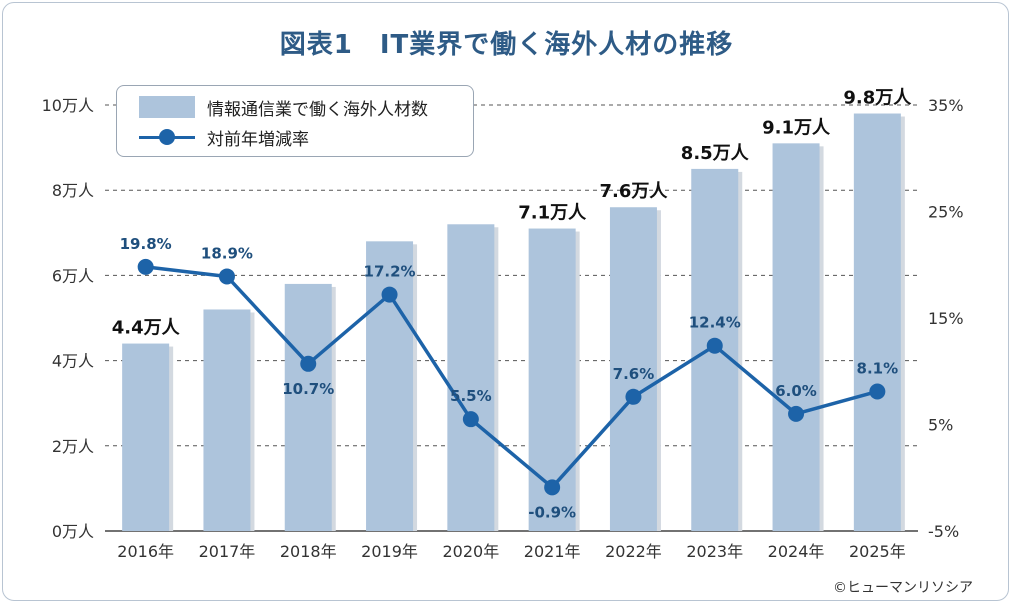  I want to click on chart-title: 図表1 IT業界で働く海外人材の推移, so click(506, 45).